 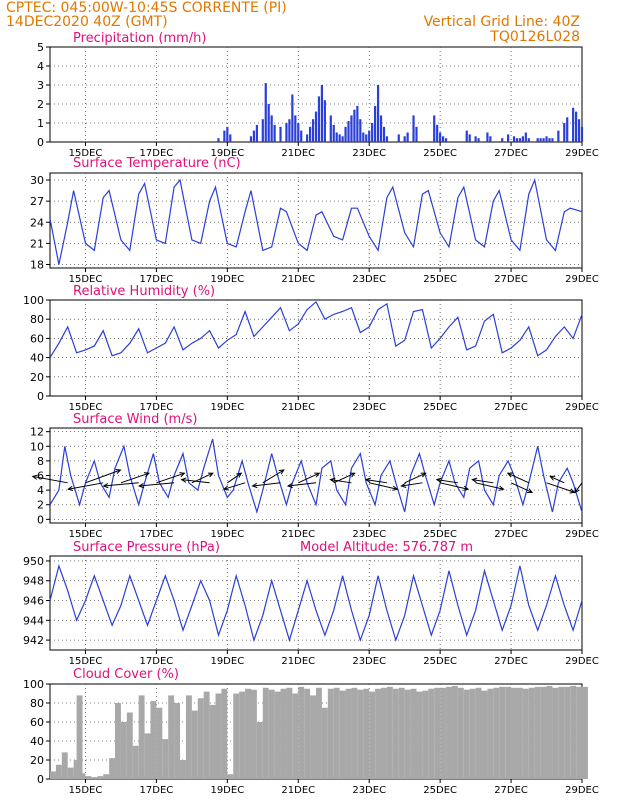 I want to click on humidity-ytick-label: 80, so click(x=37, y=319).